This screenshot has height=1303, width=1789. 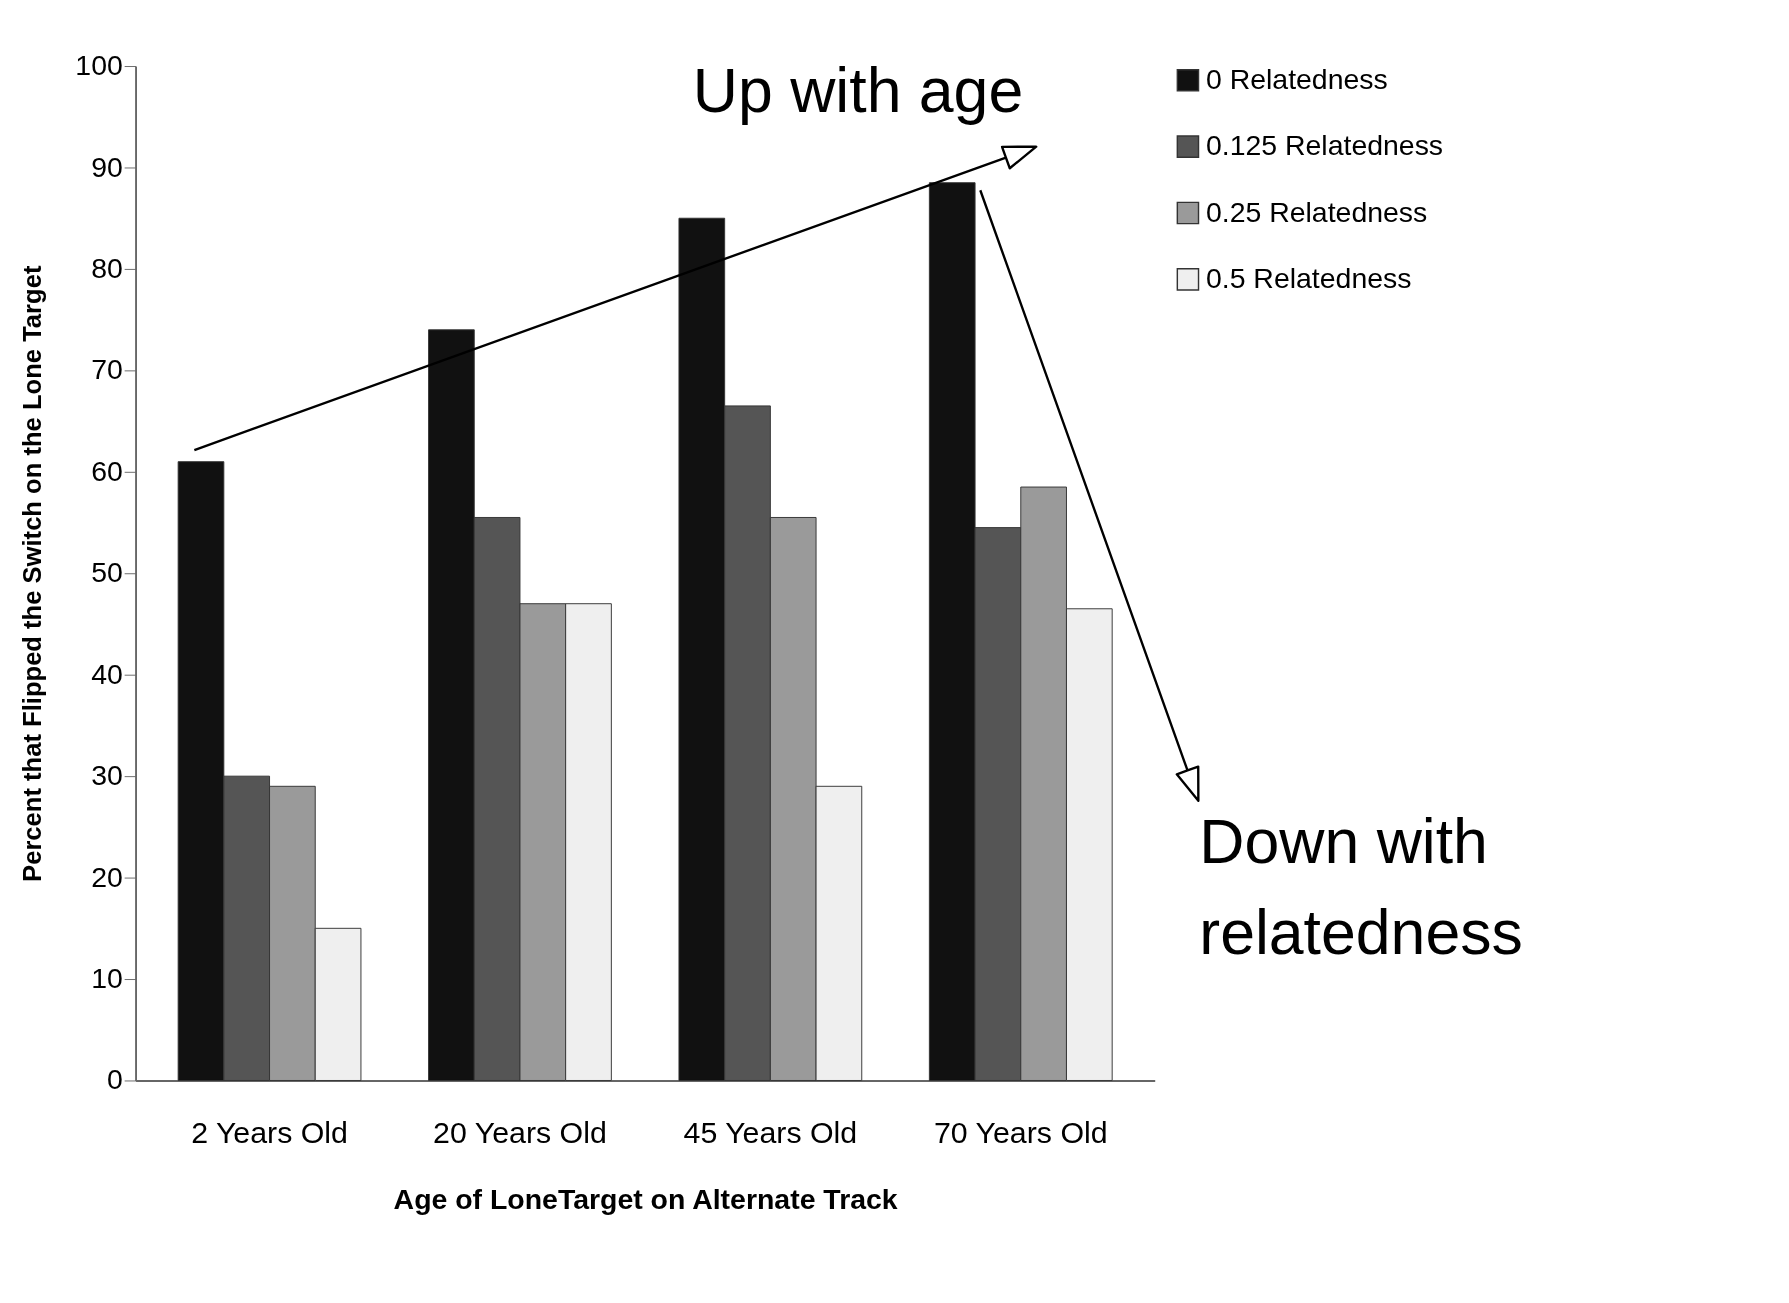 I want to click on y-tick-label: 10, so click(x=107, y=978).